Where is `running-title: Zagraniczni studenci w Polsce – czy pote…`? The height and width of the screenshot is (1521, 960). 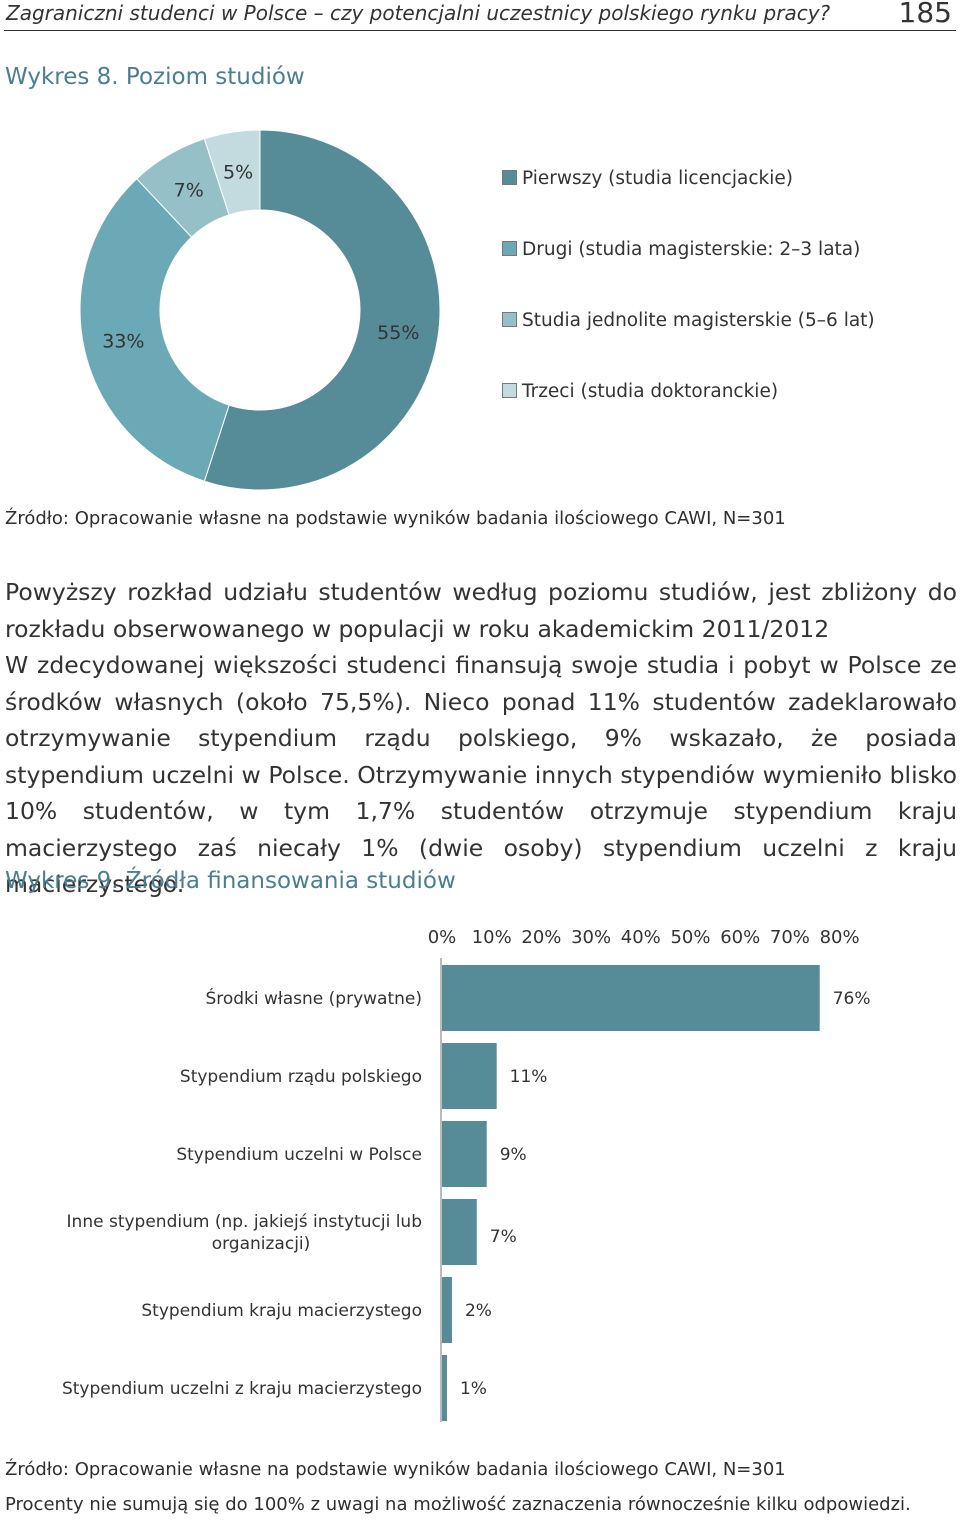 running-title: Zagraniczni studenci w Polsce – czy pote… is located at coordinates (418, 13).